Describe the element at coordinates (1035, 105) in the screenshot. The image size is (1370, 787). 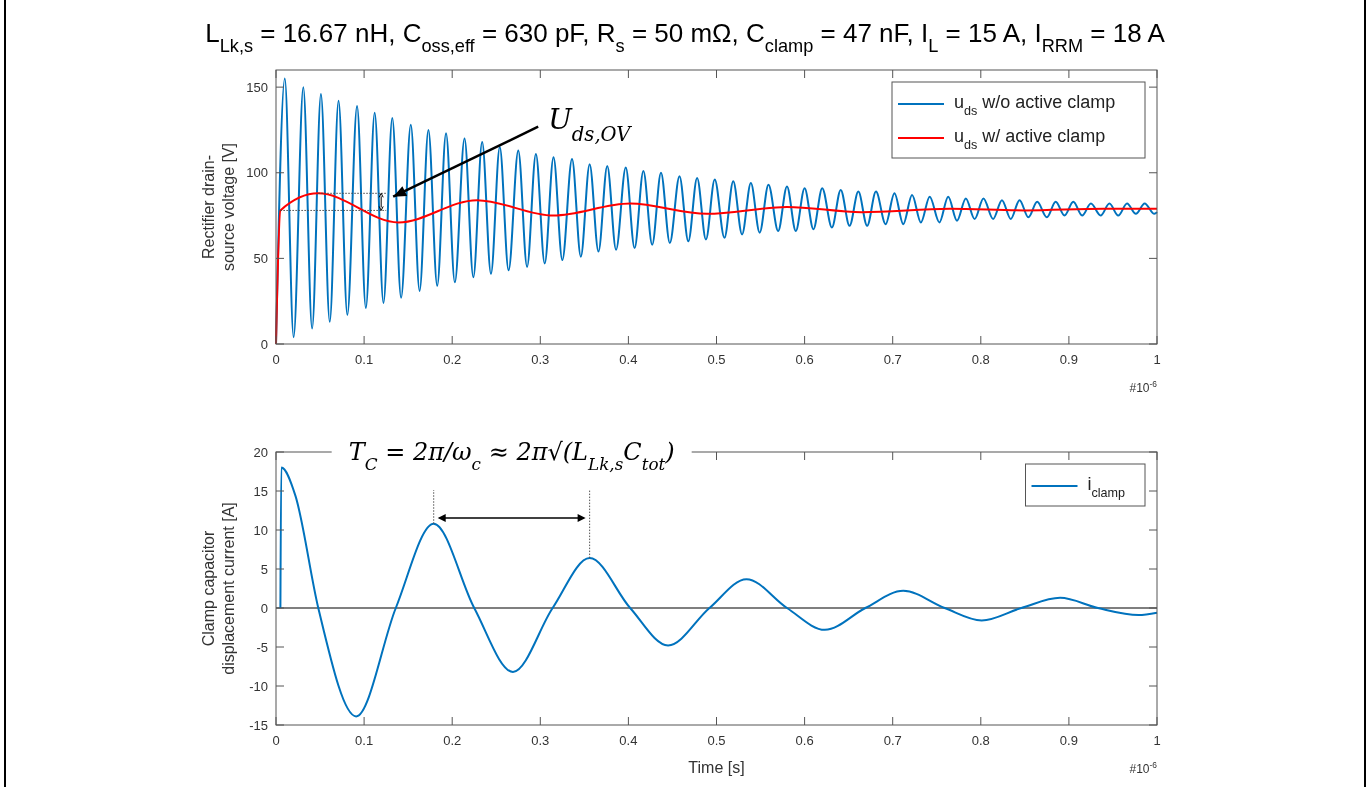
I see `legend-label: u$_{ds}$ w/o active clamp` at that location.